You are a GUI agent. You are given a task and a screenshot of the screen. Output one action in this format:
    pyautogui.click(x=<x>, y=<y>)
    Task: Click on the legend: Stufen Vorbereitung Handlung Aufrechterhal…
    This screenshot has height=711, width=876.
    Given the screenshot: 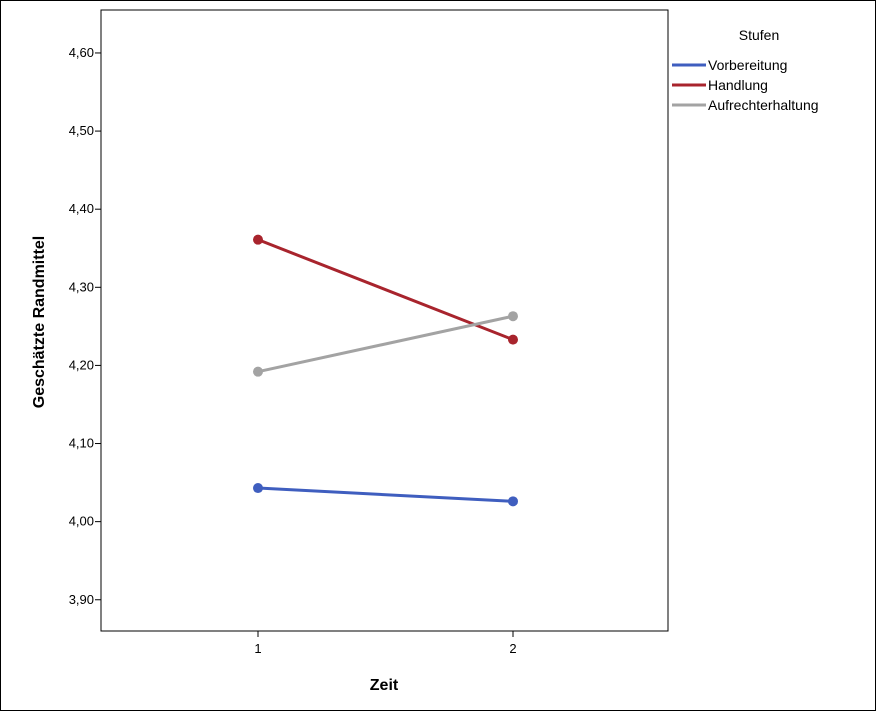 What is the action you would take?
    pyautogui.click(x=745, y=70)
    